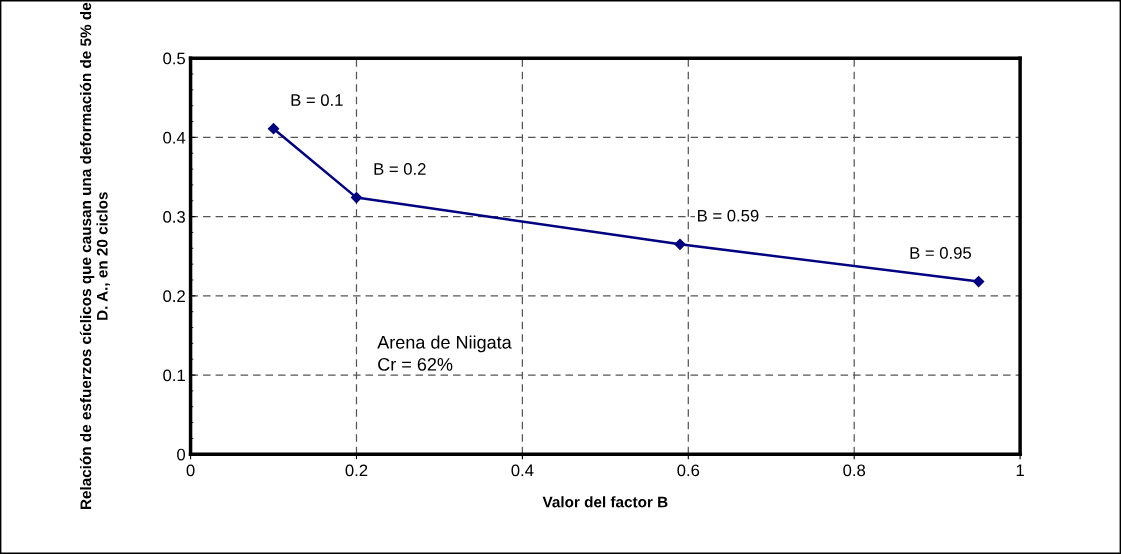 The image size is (1121, 554). What do you see at coordinates (854, 470) in the screenshot?
I see `x-tick-label: 0.8` at bounding box center [854, 470].